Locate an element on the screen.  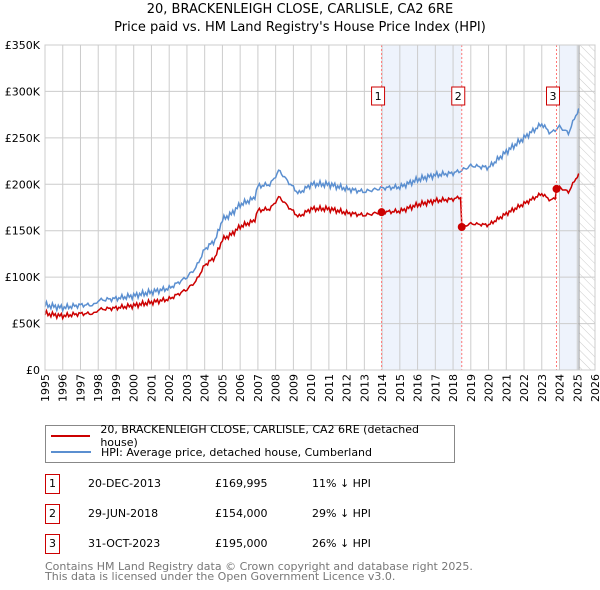
y-tick-label: £300K is located at coordinates (23, 91).